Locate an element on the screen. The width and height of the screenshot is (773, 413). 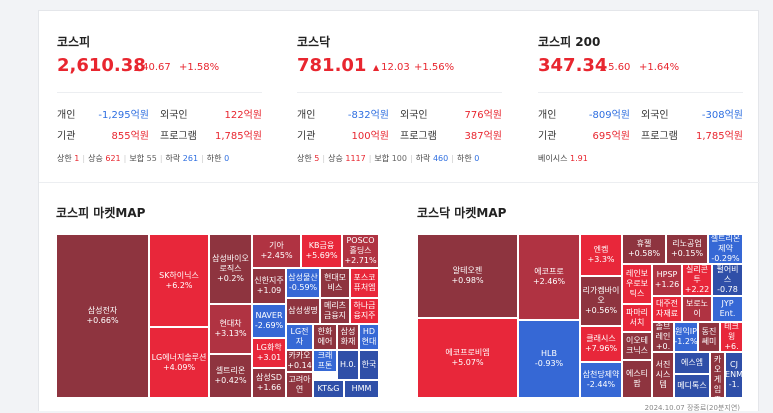
map-tile: SK하이닉스 +6.2% is located at coordinates (179, 280).